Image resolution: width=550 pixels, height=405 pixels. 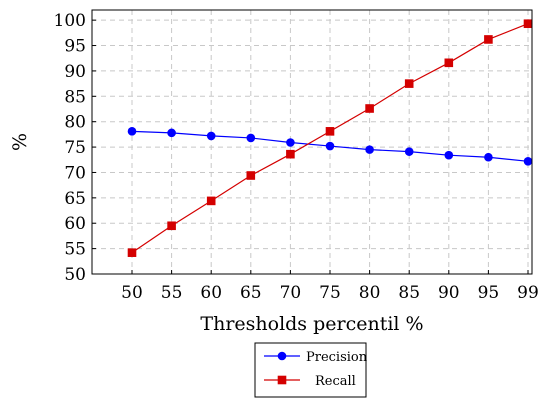 What do you see at coordinates (75, 72) in the screenshot?
I see `y-tick-label: 90` at bounding box center [75, 72].